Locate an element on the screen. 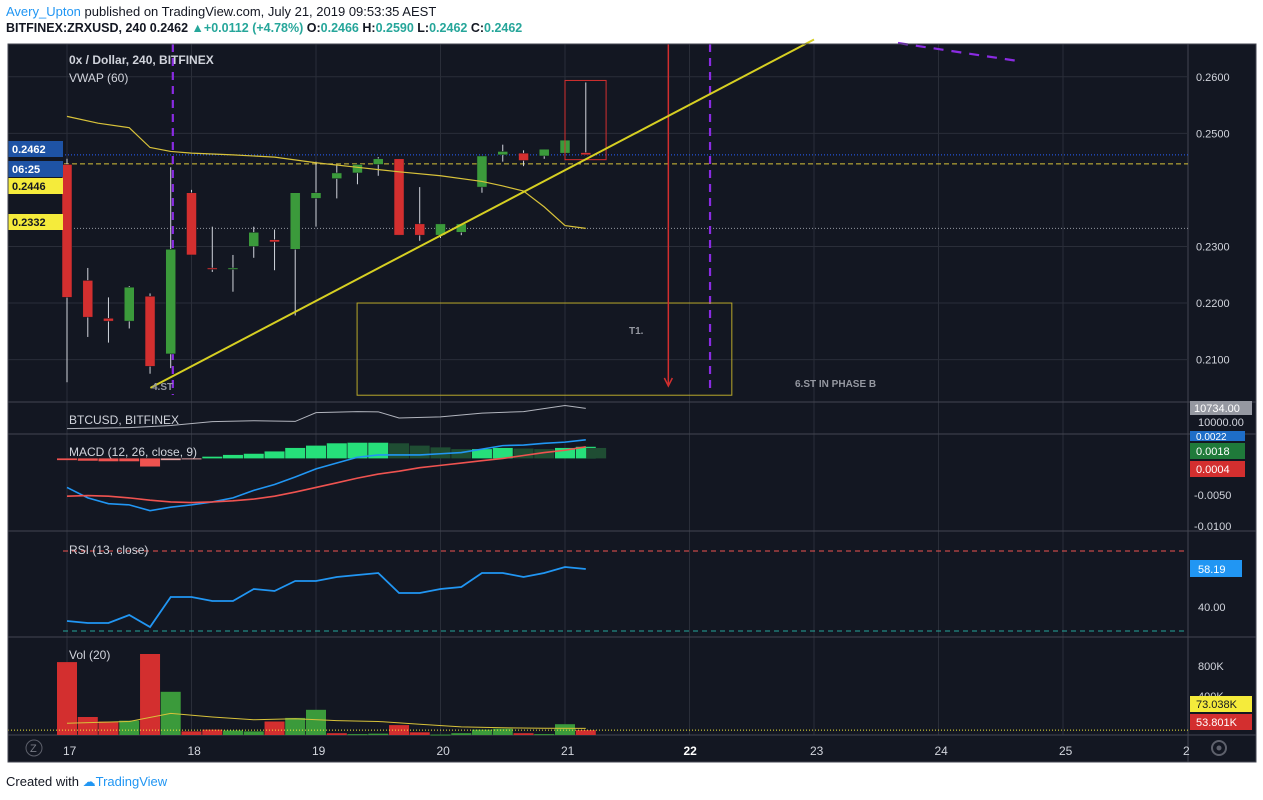  z-toggle-button is located at coordinates (34, 748).